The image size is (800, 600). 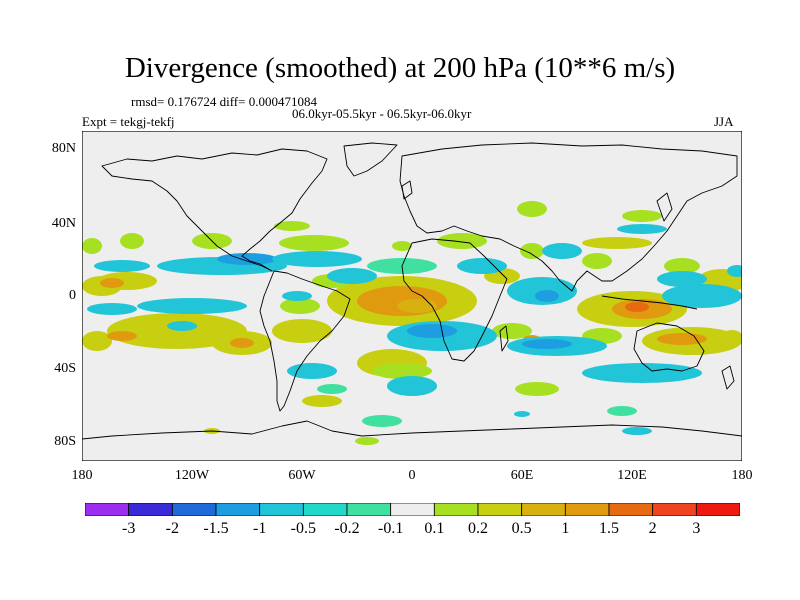 I want to click on madagascar-coast, so click(x=504, y=338).